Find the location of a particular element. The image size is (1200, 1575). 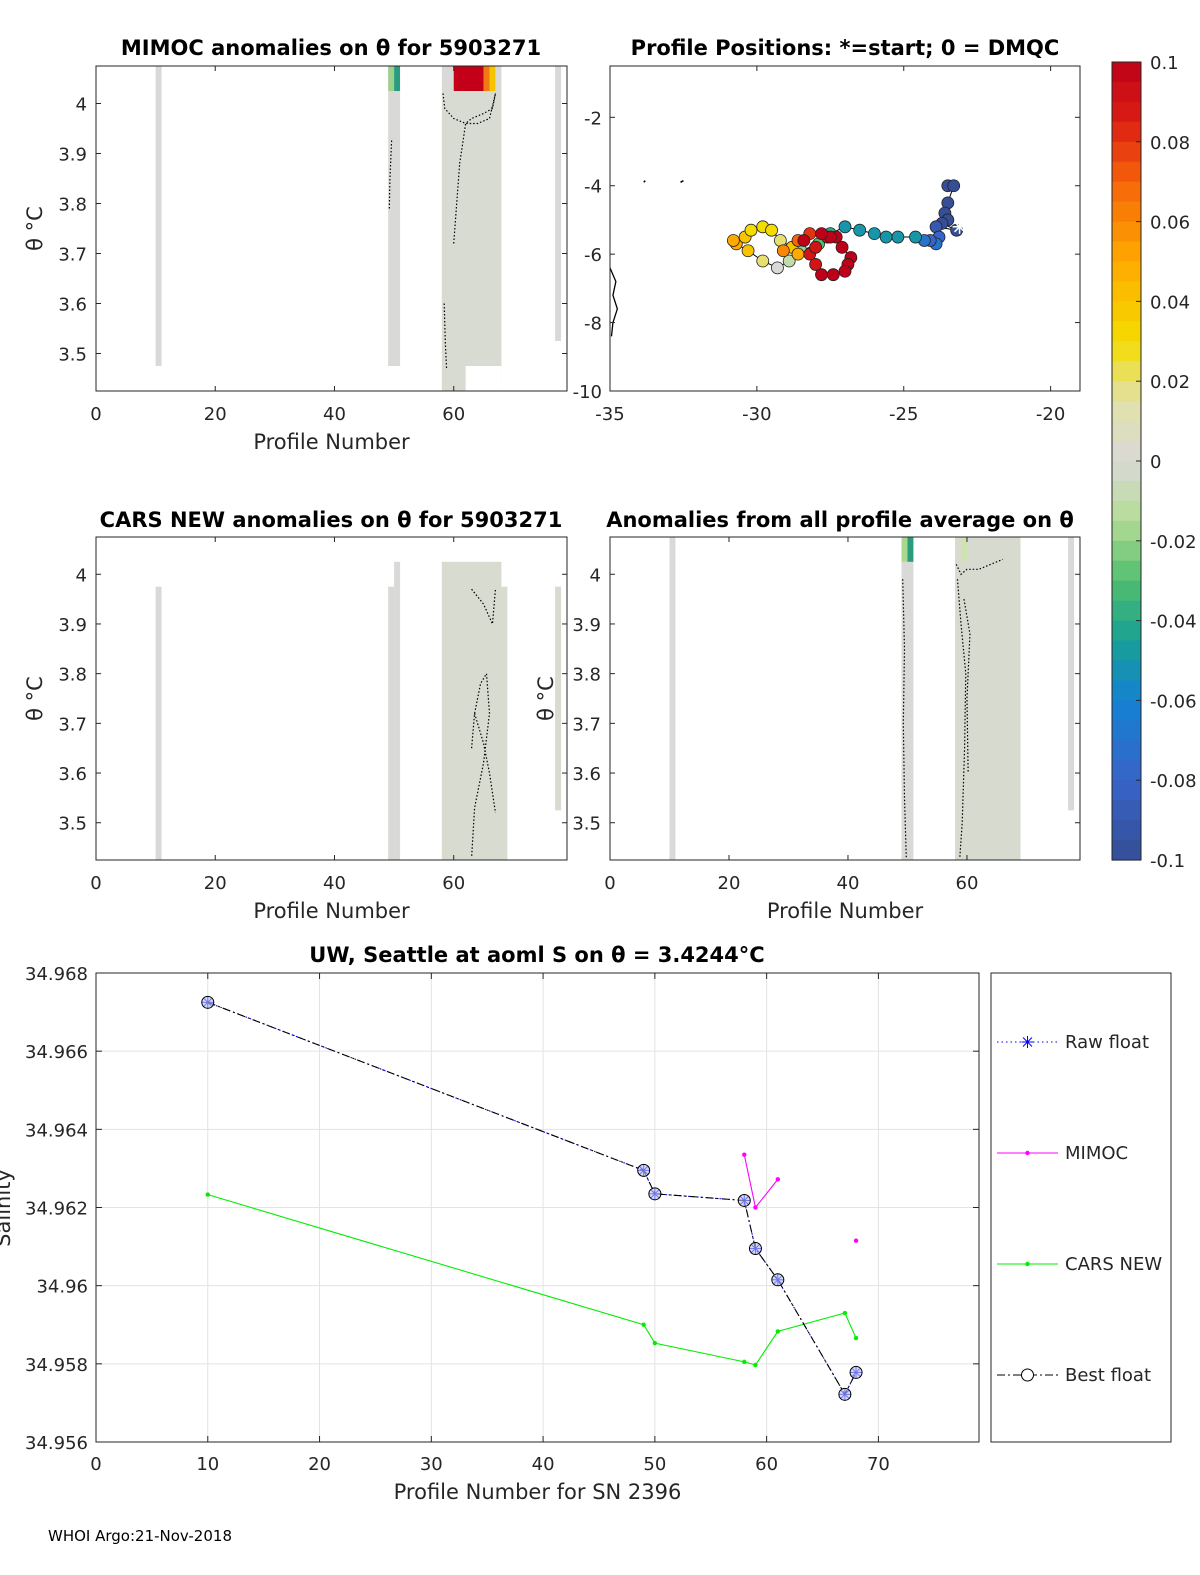

y-tick-label: 3.5 is located at coordinates (586, 824).